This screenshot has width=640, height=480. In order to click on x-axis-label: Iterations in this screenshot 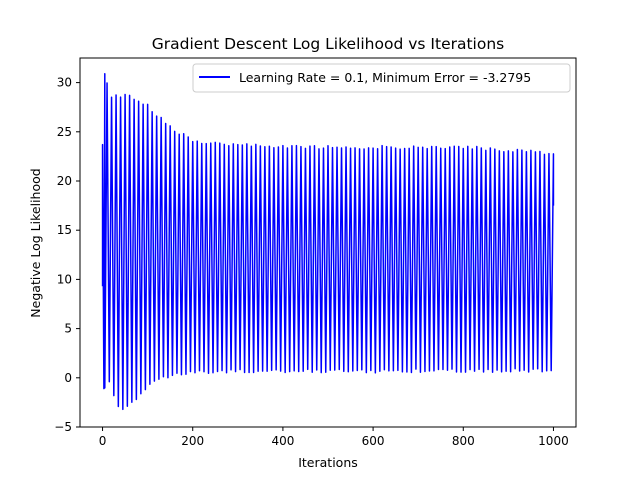, I will do `click(328, 462)`.